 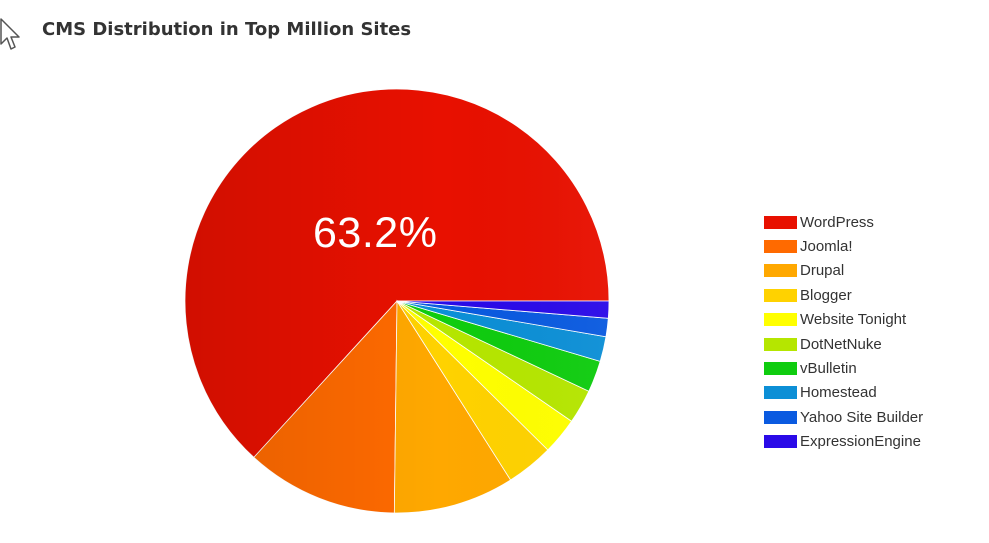 I want to click on wordpress-percent-label: 63.2%, so click(x=375, y=233).